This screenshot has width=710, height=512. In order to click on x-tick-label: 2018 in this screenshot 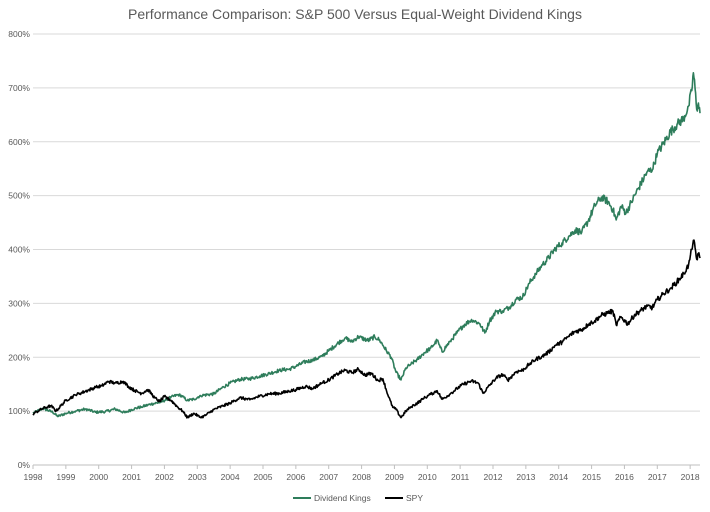, I will do `click(690, 477)`.